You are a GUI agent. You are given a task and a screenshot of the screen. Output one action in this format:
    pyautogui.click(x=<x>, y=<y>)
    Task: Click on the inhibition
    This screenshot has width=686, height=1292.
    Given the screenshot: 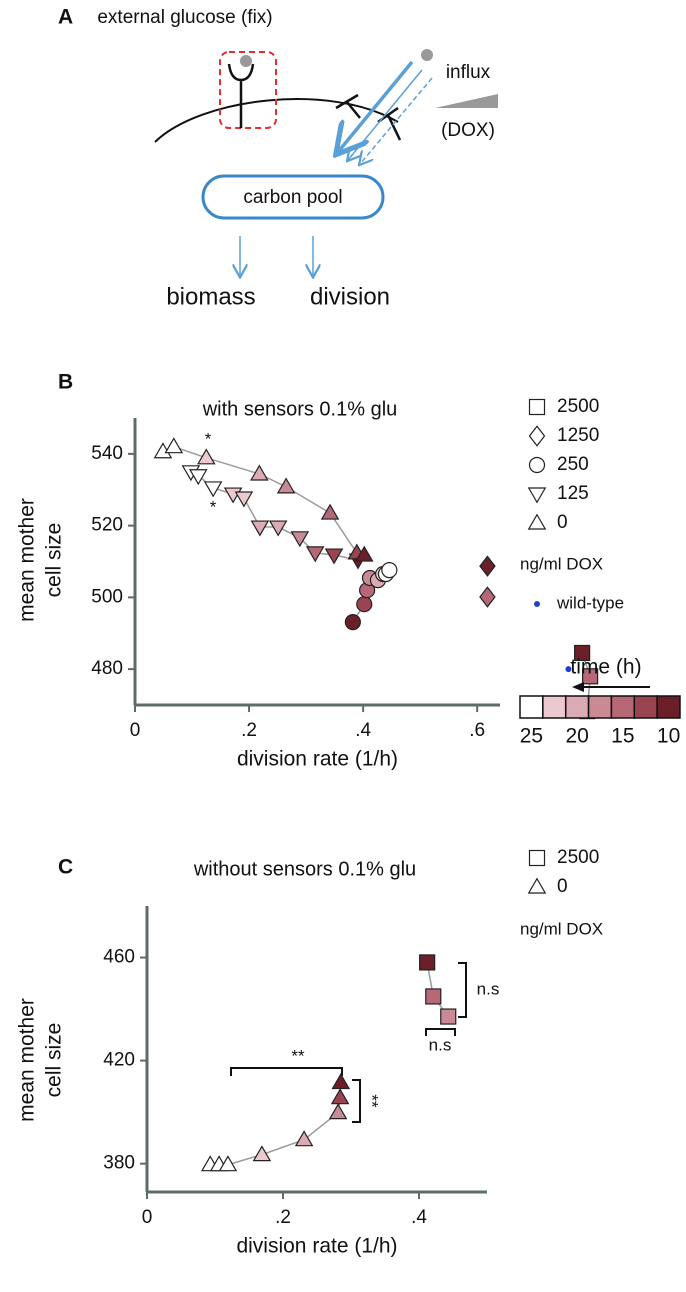 What is the action you would take?
    pyautogui.click(x=348, y=106)
    